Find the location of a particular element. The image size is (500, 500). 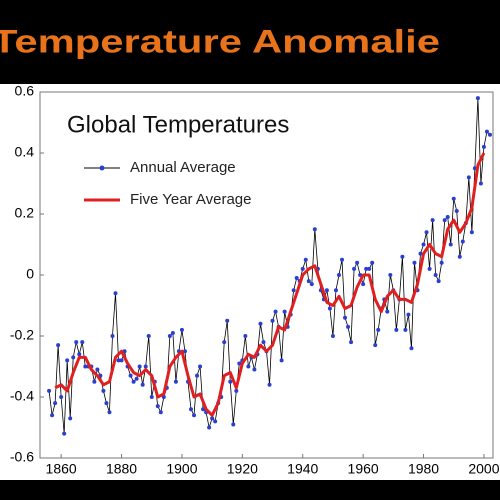

slide-title: Temperature Anomalie is located at coordinates (220, 41).